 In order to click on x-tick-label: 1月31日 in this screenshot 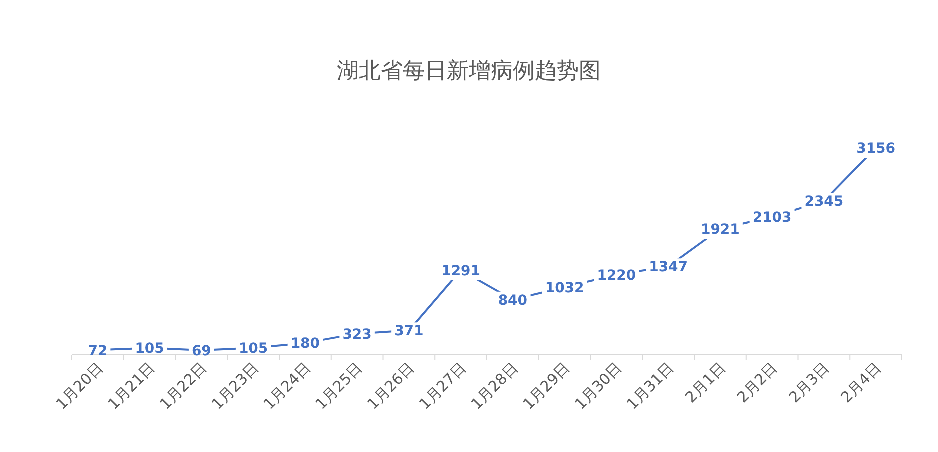, I will do `click(650, 386)`.